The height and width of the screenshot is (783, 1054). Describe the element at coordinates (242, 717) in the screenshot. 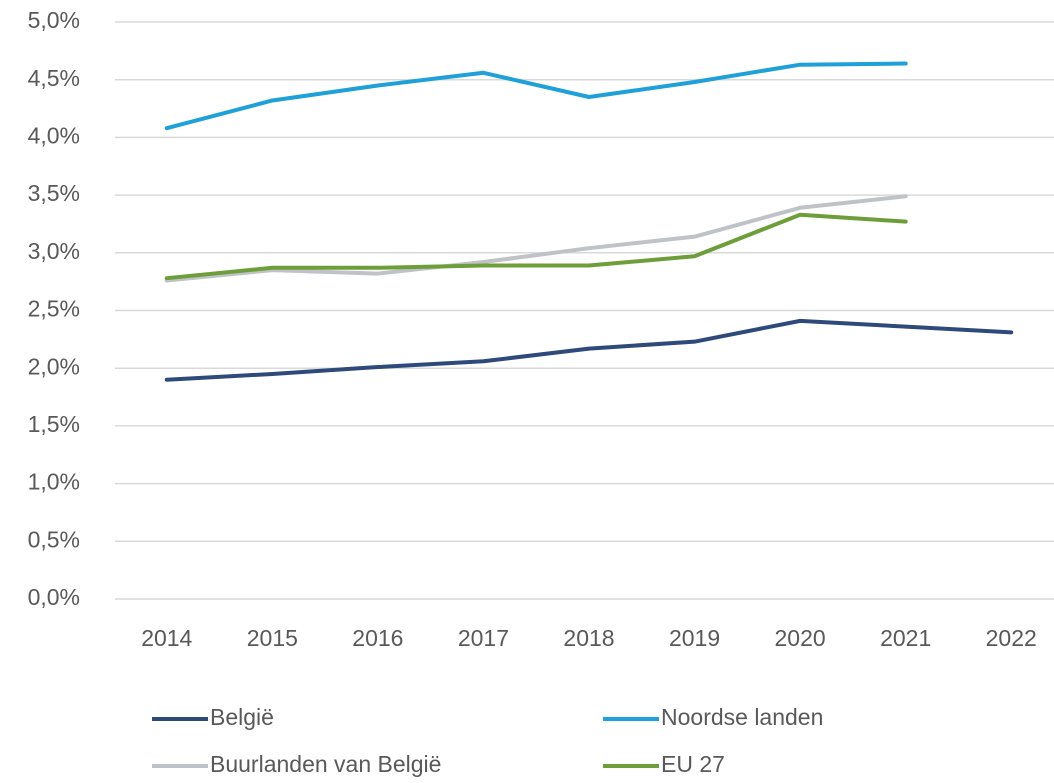

I see `legend-label: België` at that location.